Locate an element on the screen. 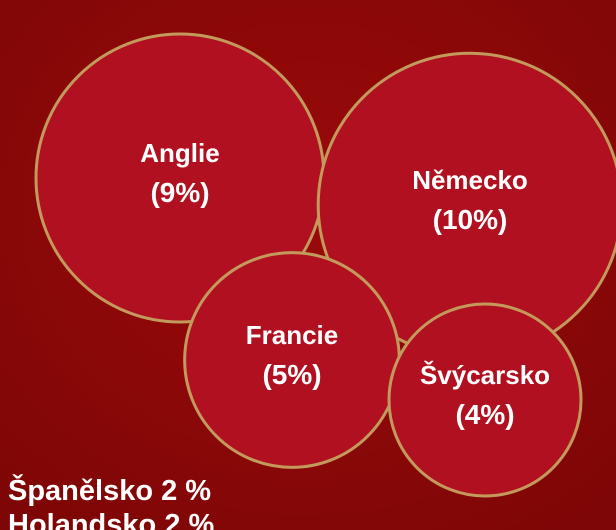 The width and height of the screenshot is (616, 530). bubble-label: Švýcarsko is located at coordinates (485, 375).